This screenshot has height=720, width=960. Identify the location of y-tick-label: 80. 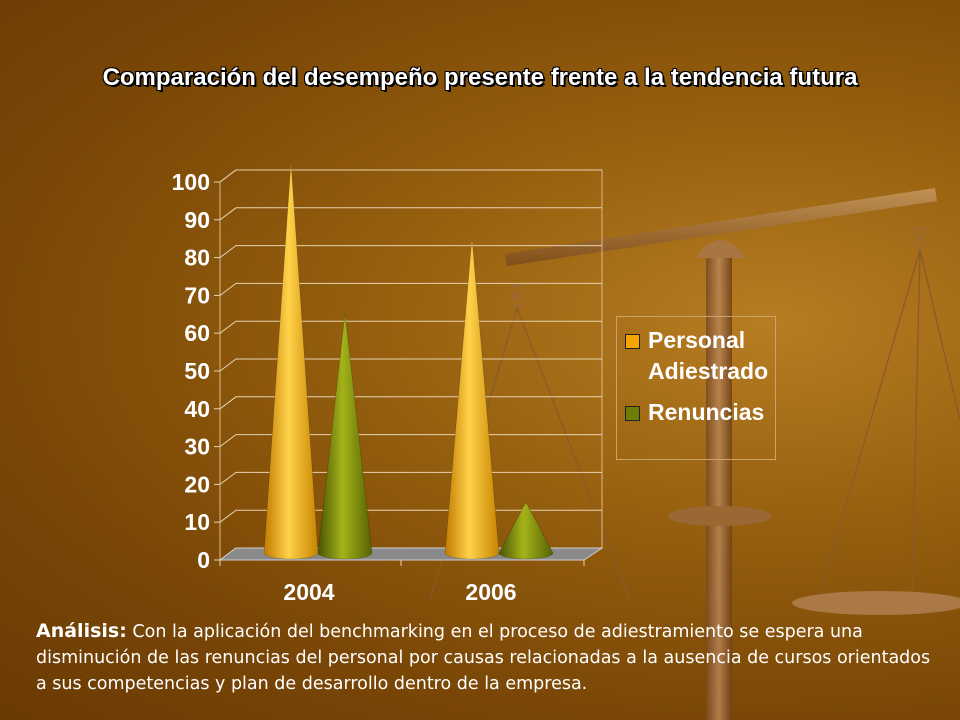
(197, 258).